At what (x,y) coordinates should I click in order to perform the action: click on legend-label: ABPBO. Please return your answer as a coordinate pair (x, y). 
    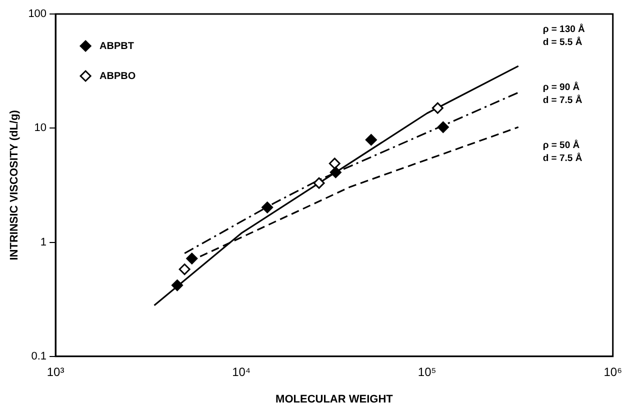
    Looking at the image, I should click on (118, 76).